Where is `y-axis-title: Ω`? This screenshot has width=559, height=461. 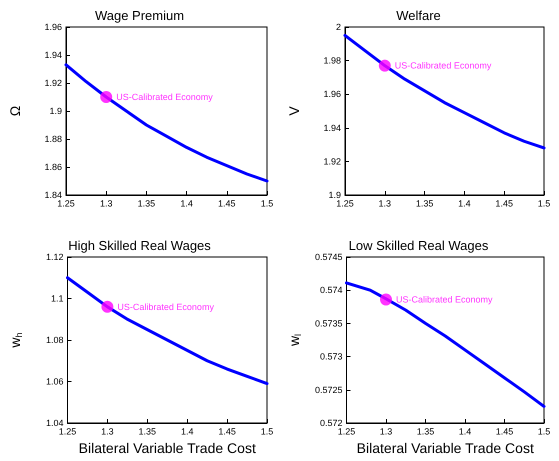 y-axis-title: Ω is located at coordinates (15, 111).